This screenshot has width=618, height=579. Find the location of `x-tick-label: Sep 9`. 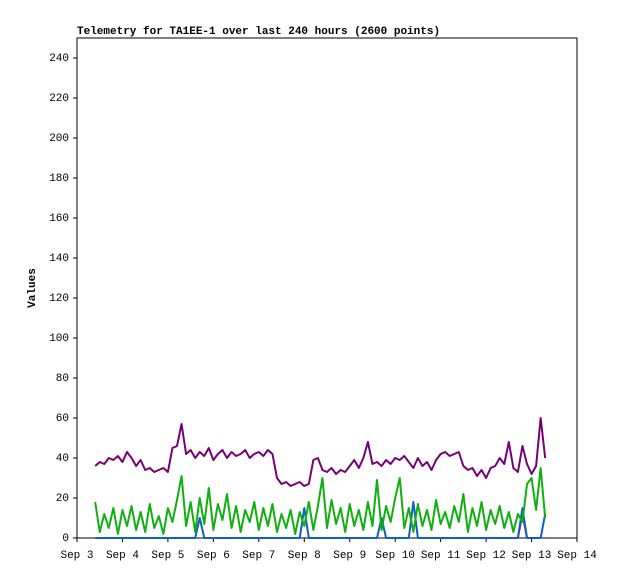

x-tick-label: Sep 9 is located at coordinates (349, 556).